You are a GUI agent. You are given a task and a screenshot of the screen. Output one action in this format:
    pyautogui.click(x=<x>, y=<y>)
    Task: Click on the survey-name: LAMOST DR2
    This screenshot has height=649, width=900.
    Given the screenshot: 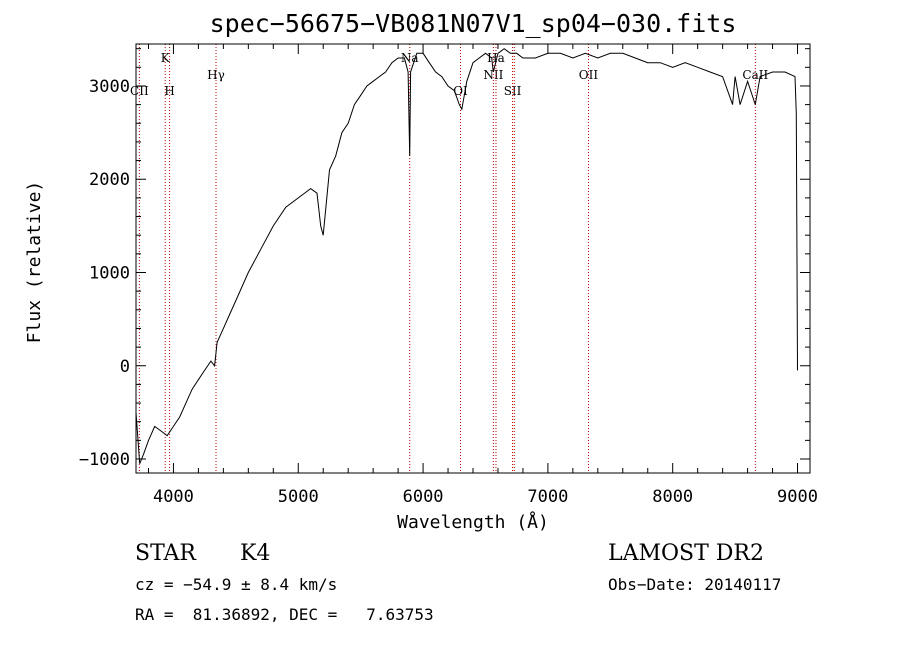 What is the action you would take?
    pyautogui.click(x=686, y=553)
    